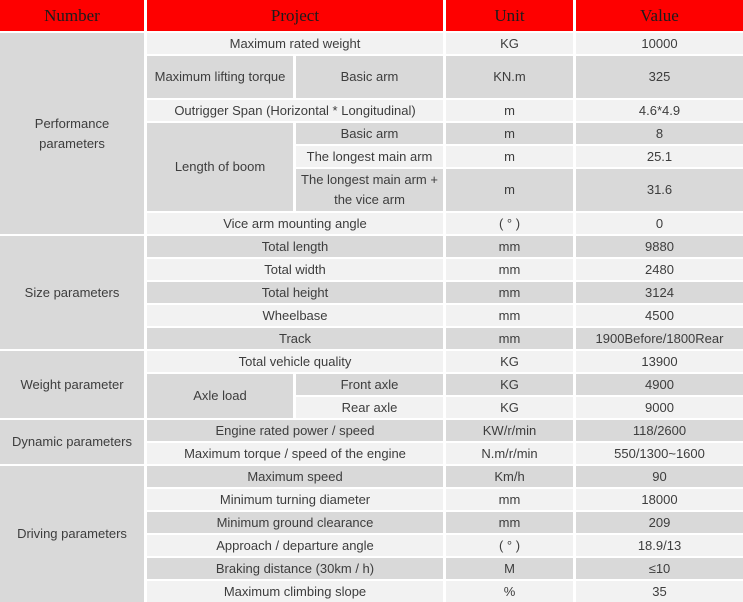 The image size is (743, 602). Describe the element at coordinates (295, 499) in the screenshot. I see `project-cell: Minimum turning diameter` at that location.